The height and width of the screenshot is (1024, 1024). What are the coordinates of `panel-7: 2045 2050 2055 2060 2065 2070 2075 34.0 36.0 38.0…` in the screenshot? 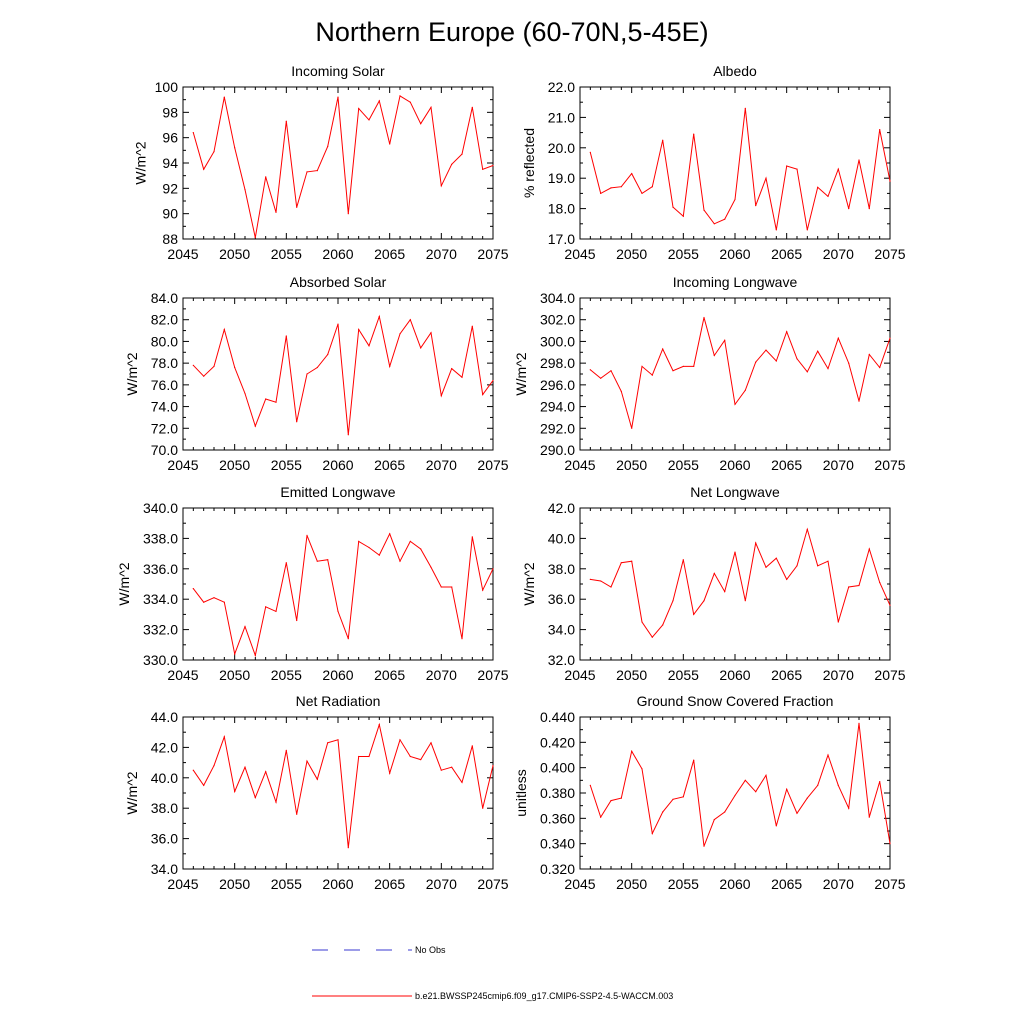 It's located at (316, 792).